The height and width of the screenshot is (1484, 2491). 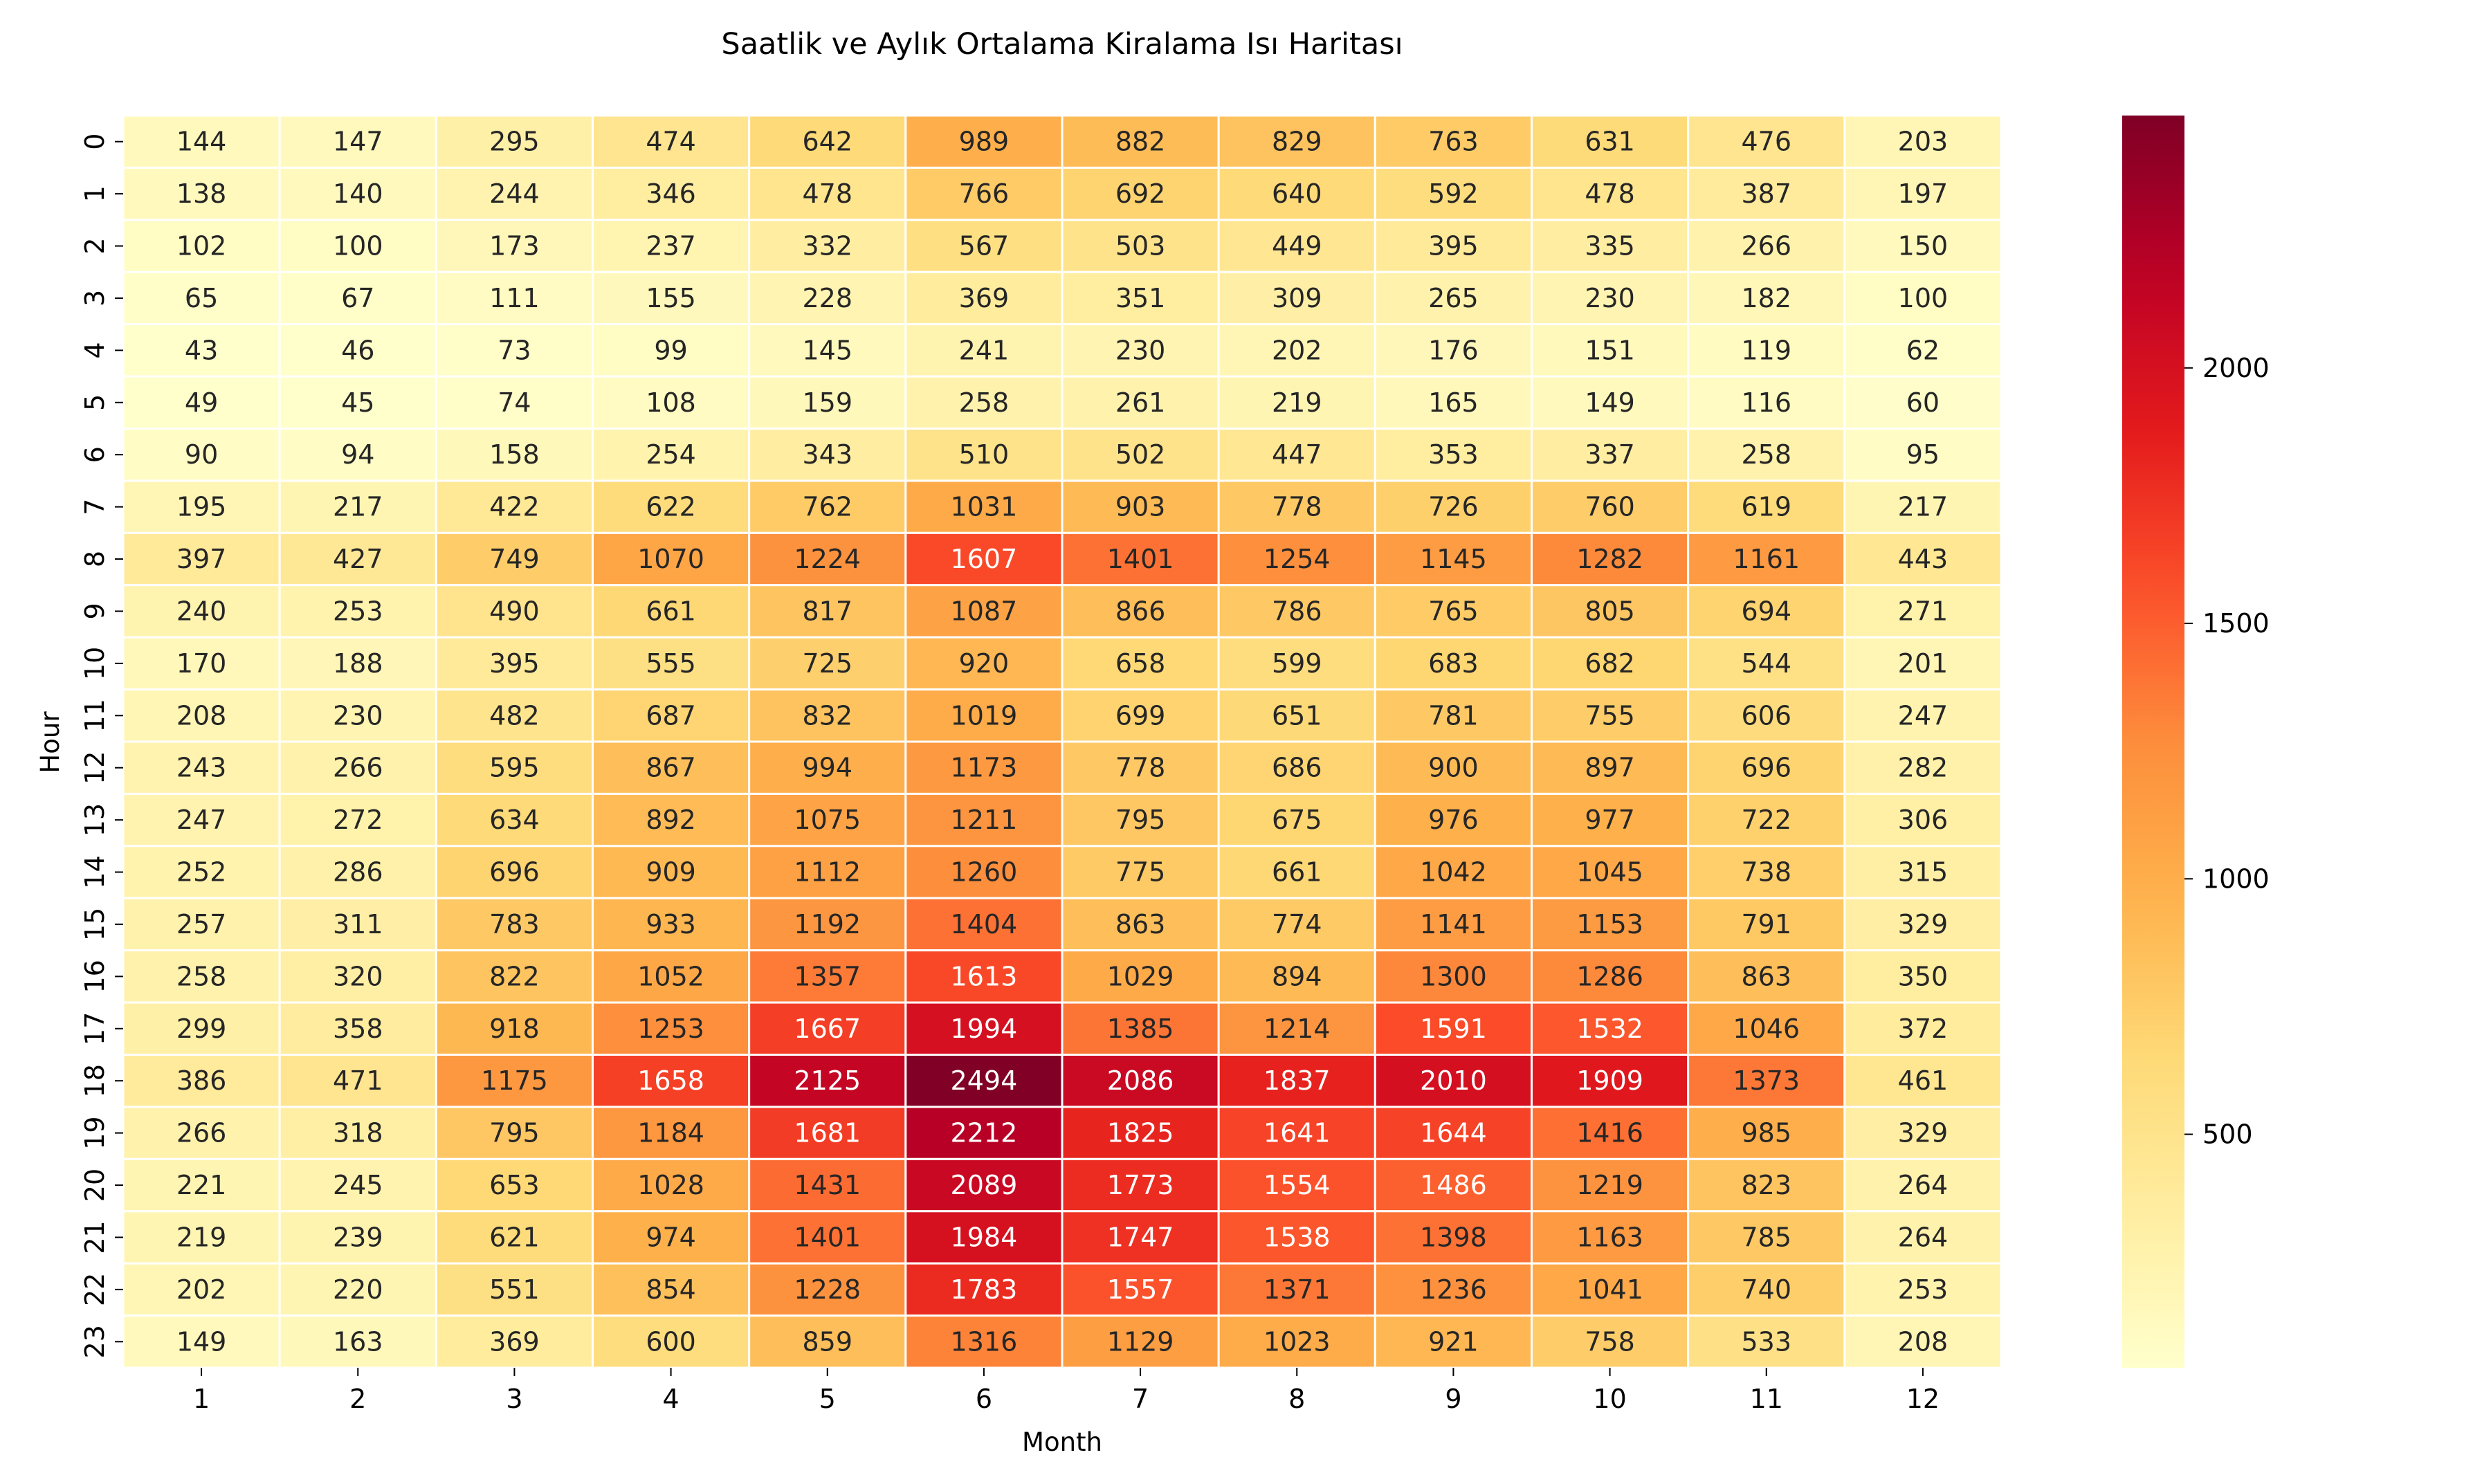 I want to click on cell-value-label: 1398, so click(x=1453, y=1237).